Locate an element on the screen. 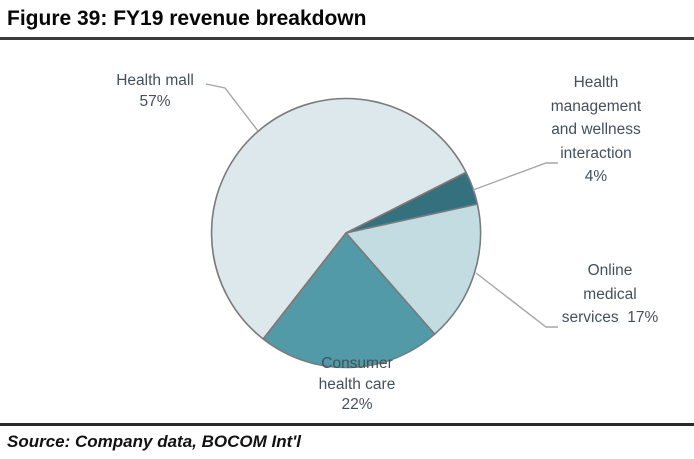  bottom-divider-line is located at coordinates (347, 424).